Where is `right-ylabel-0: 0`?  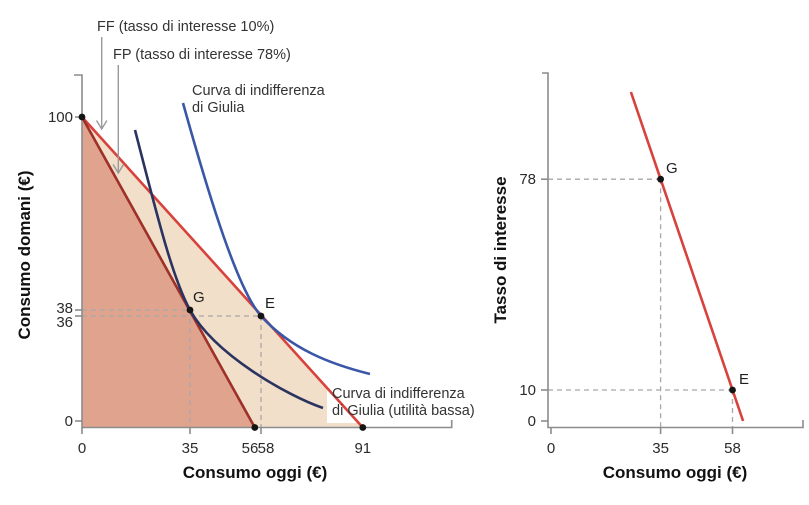
right-ylabel-0: 0 is located at coordinates (532, 421).